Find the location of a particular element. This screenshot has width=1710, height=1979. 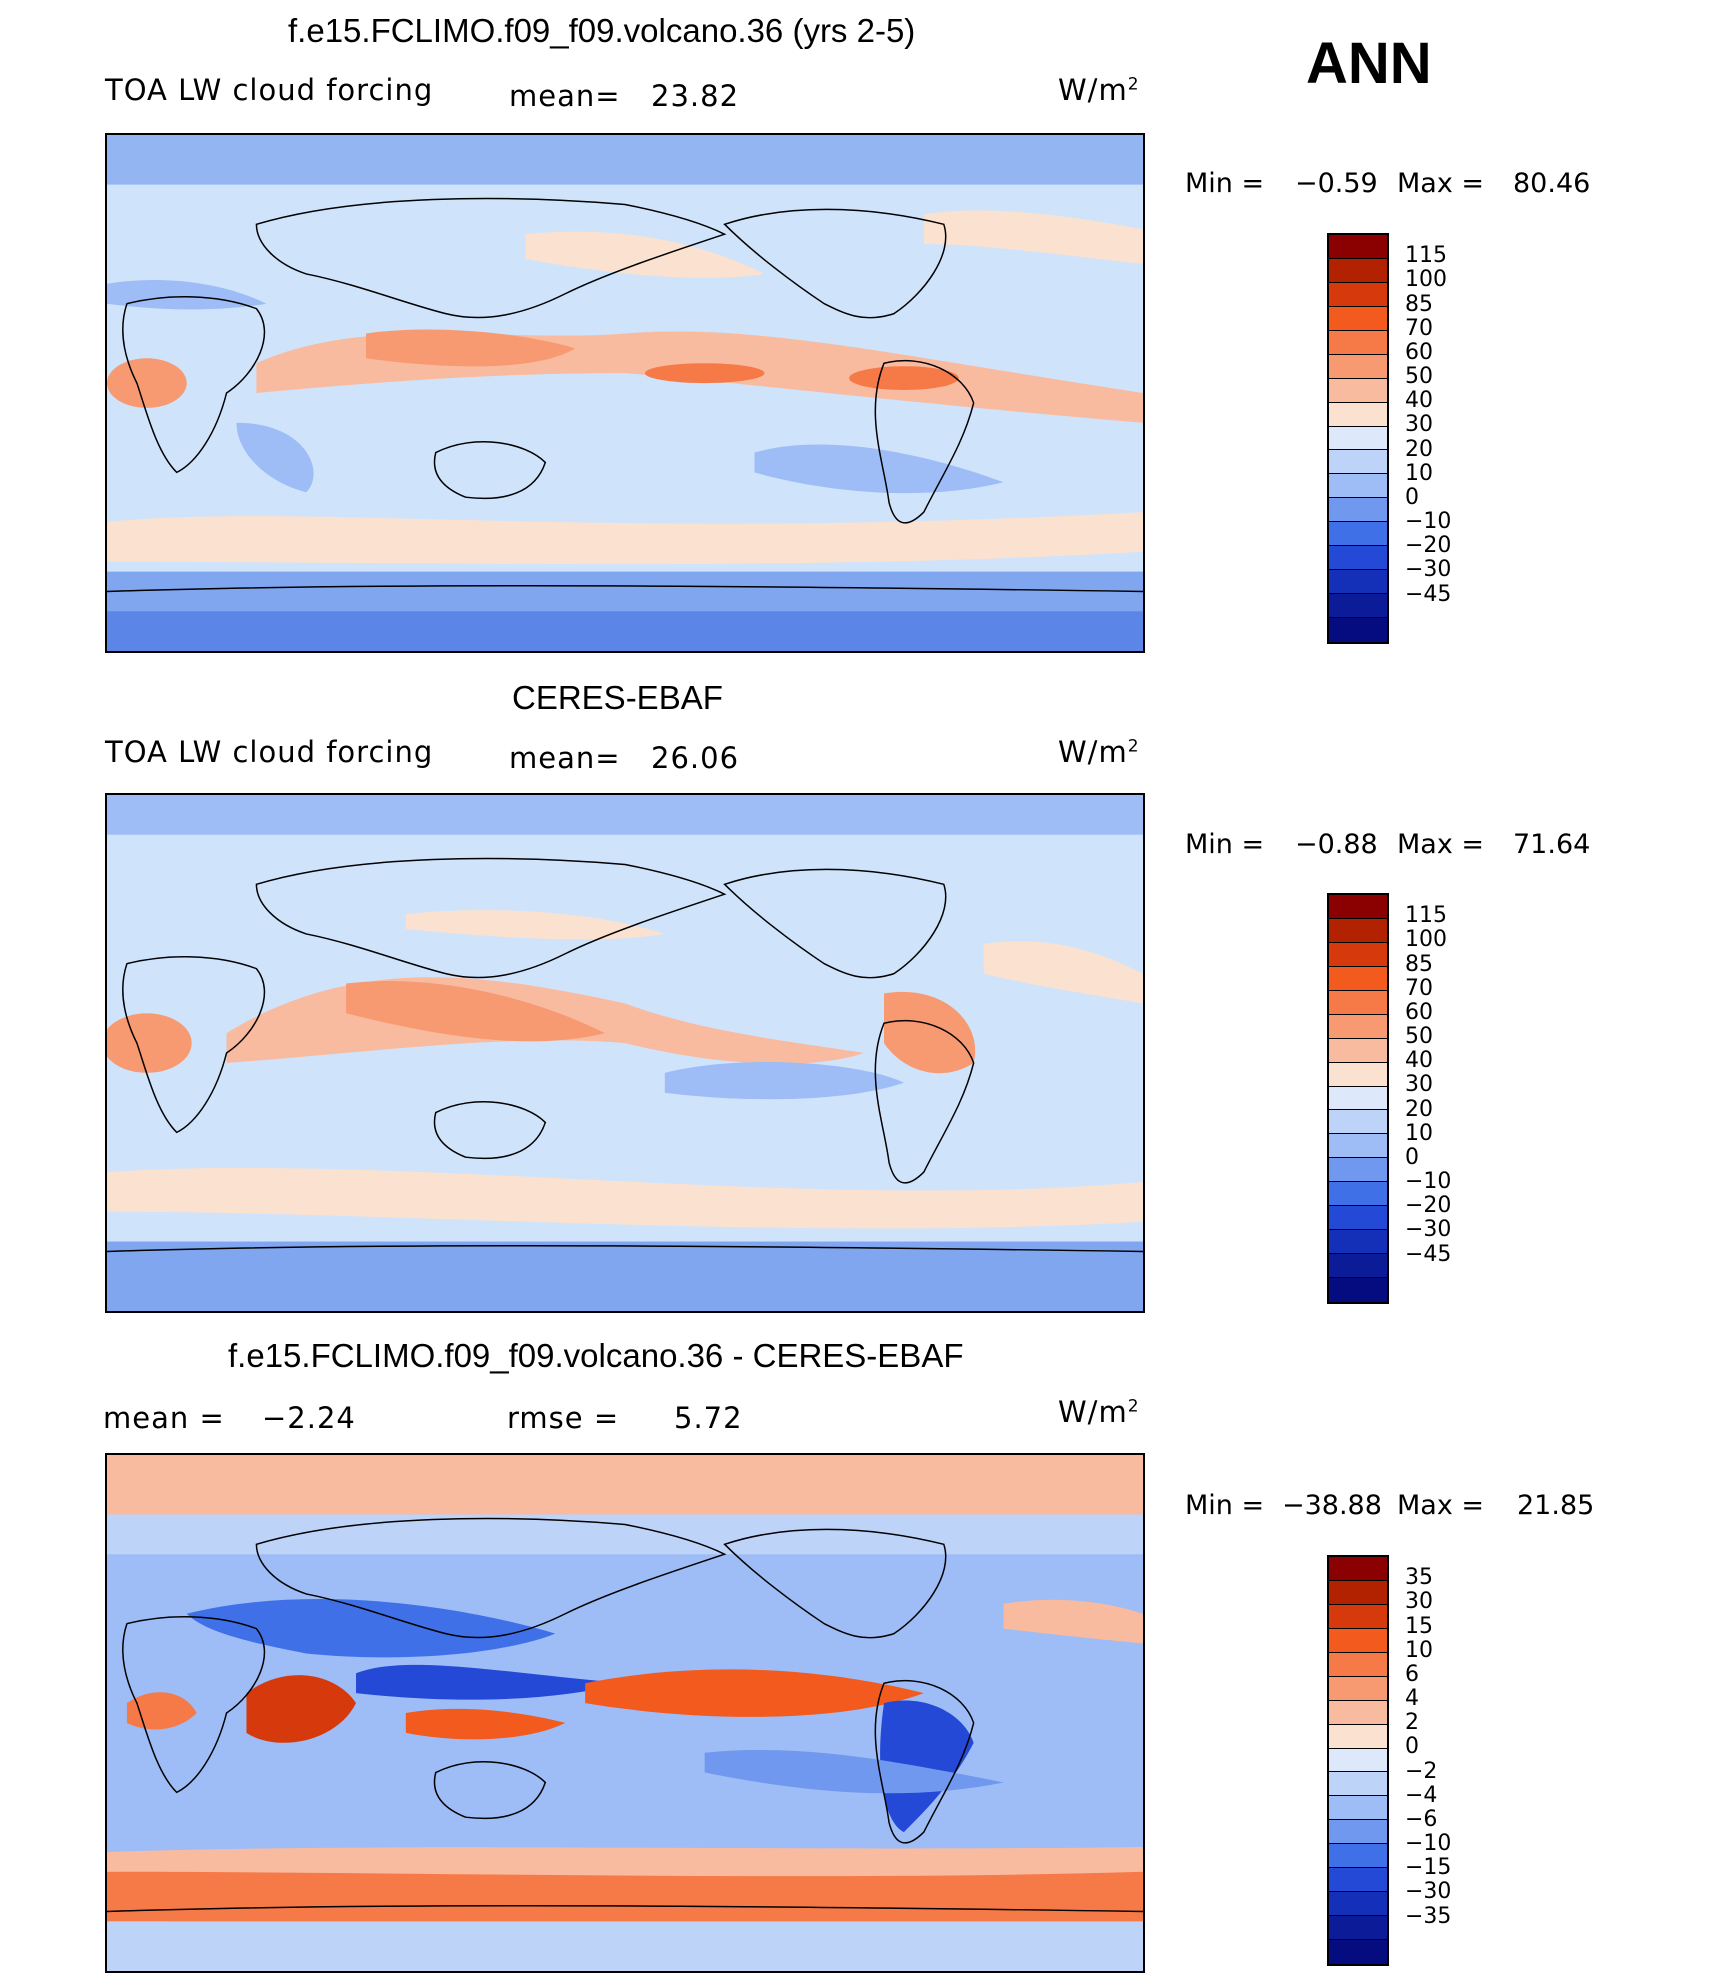

colorbar-tick-label: −15 is located at coordinates (1428, 1868).